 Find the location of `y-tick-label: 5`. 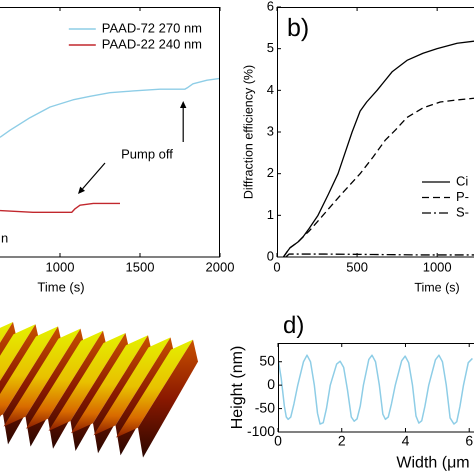

y-tick-label: 5 is located at coordinates (270, 48).